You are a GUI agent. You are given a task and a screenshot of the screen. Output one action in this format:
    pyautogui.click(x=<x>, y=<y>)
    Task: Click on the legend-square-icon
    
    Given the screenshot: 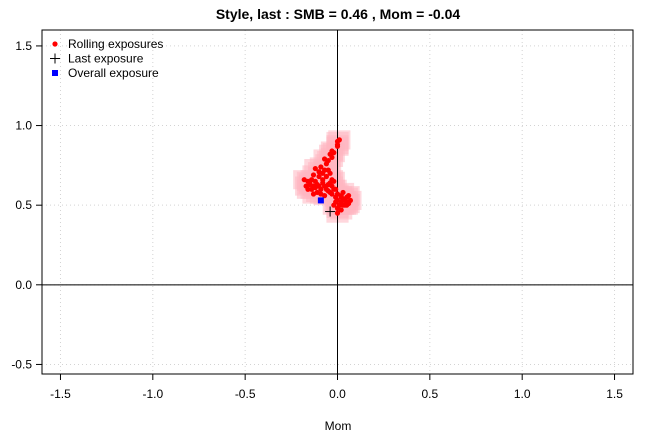 What is the action you would take?
    pyautogui.click(x=55, y=73)
    